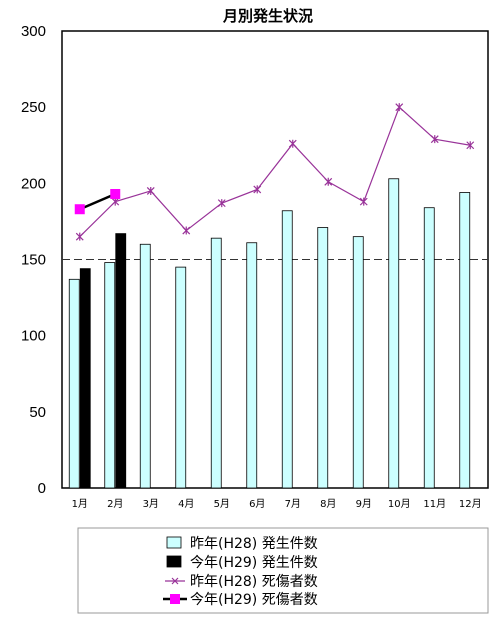 Image resolution: width=502 pixels, height=617 pixels. I want to click on x-tick-label: 4月, so click(186, 504).